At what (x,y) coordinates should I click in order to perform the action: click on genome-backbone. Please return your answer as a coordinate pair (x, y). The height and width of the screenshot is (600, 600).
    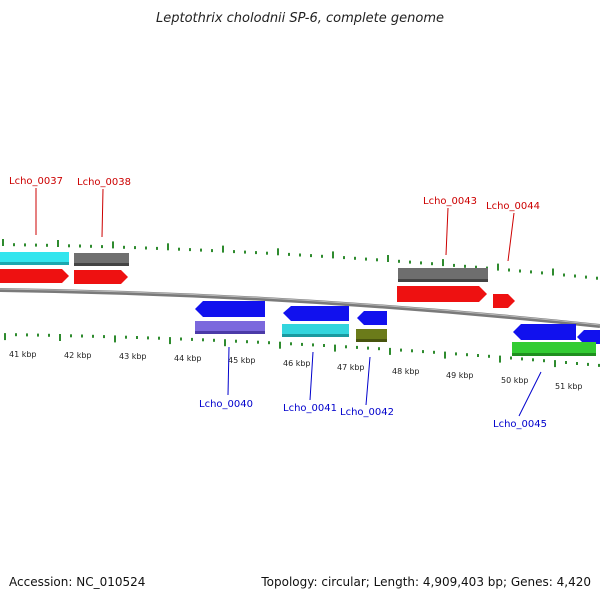
    Looking at the image, I should click on (300, 308).